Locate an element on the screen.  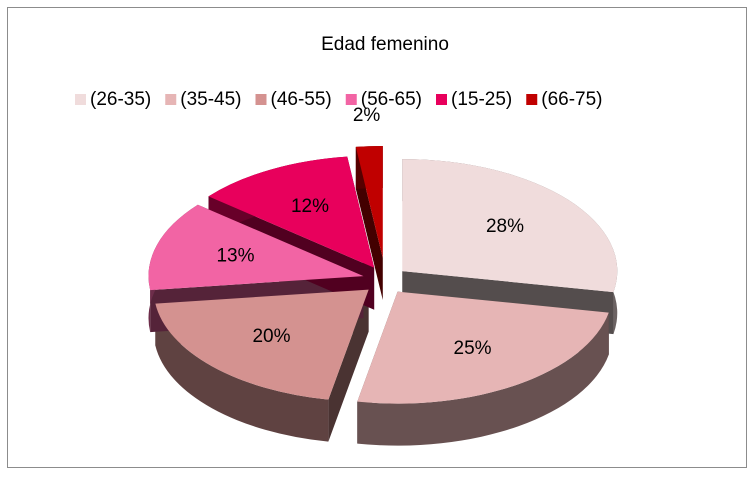
data-label: 25% is located at coordinates (473, 348).